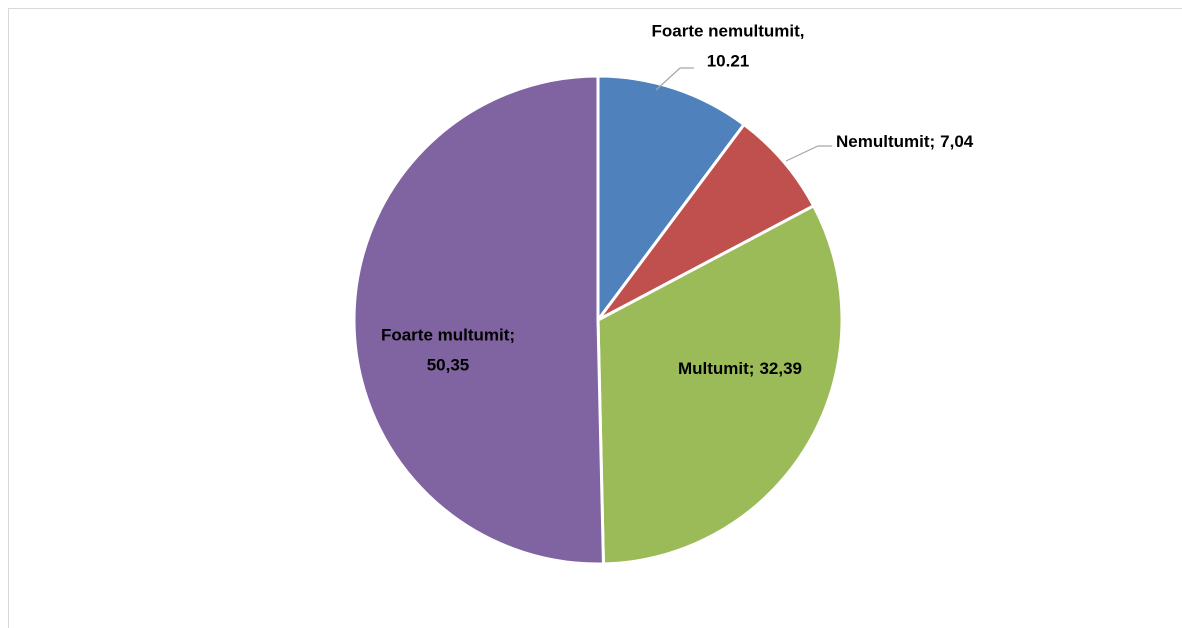 The height and width of the screenshot is (628, 1182). What do you see at coordinates (885, 141) in the screenshot?
I see `data-label-category: Nemultumit;` at bounding box center [885, 141].